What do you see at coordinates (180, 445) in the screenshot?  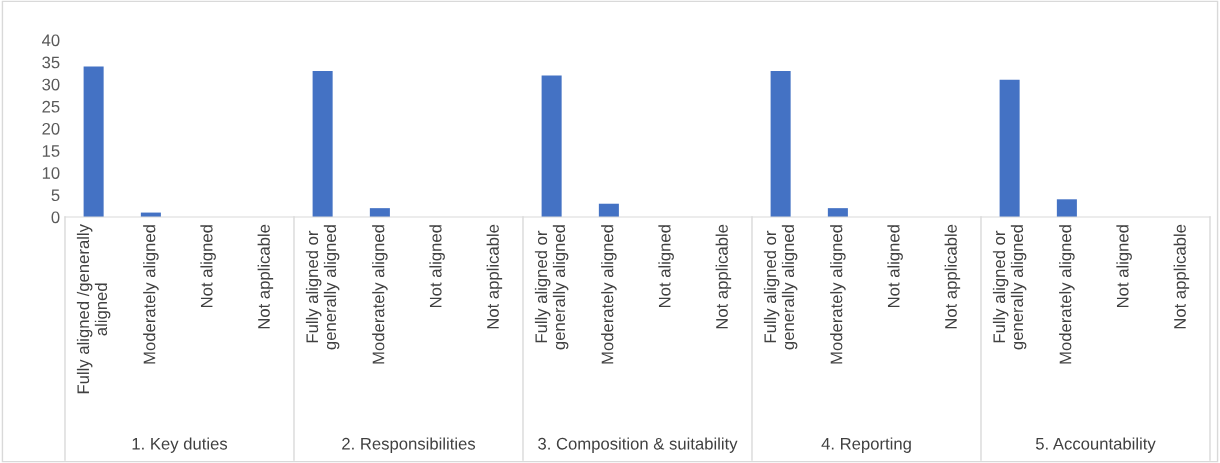 I see `text: 1. Key duties` at bounding box center [180, 445].